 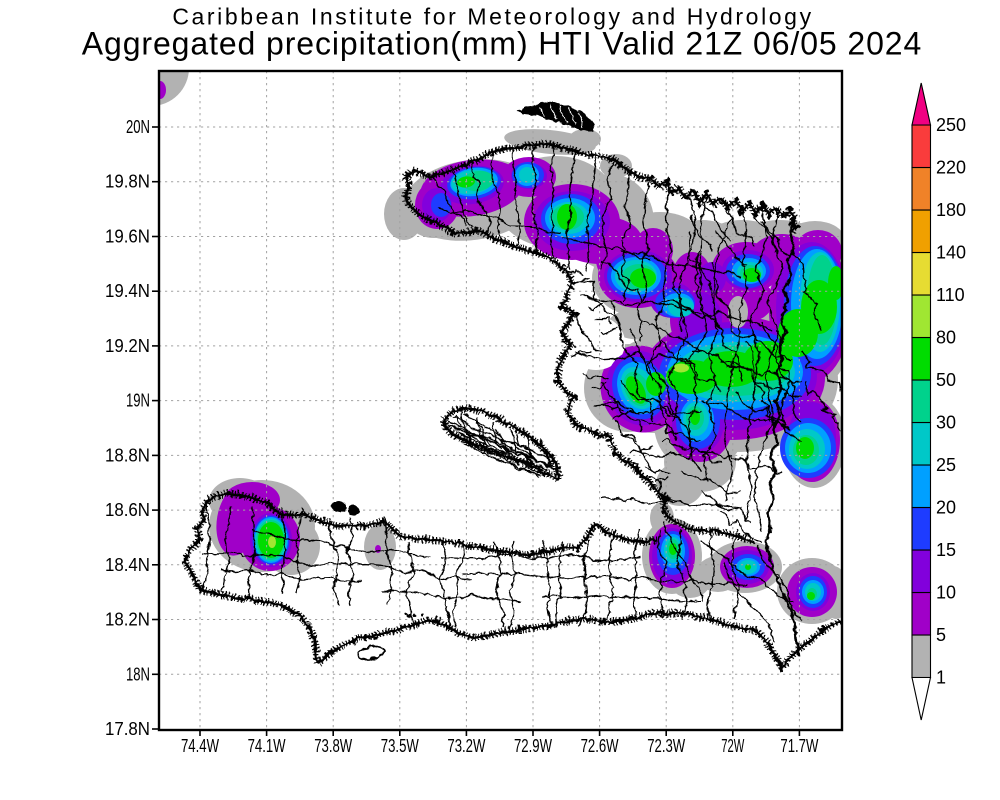 What do you see at coordinates (946, 380) in the screenshot?
I see `svg-text: 50` at bounding box center [946, 380].